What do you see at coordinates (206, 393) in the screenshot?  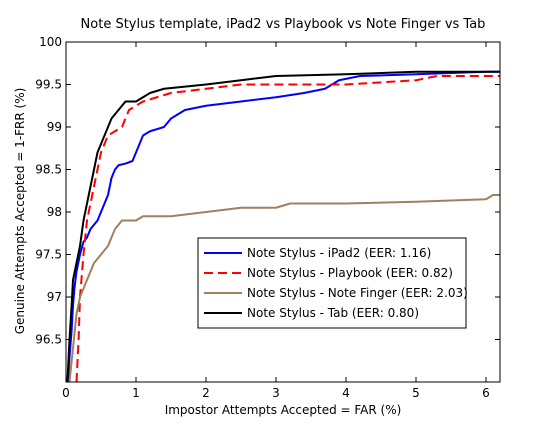 I see `x-tick-label: 2` at bounding box center [206, 393].